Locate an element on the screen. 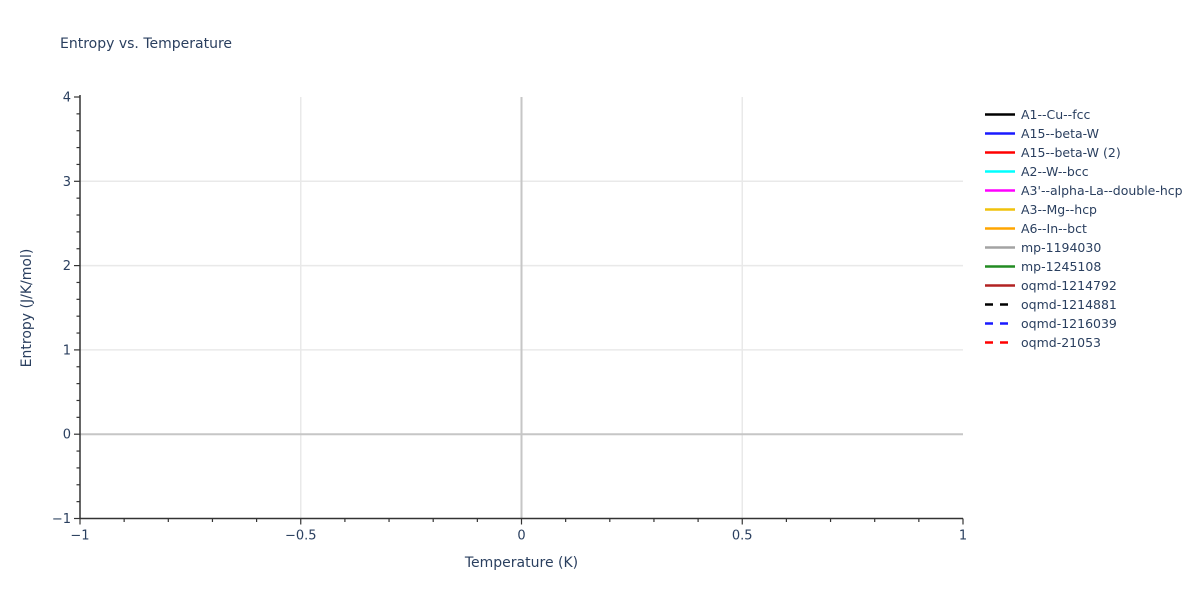 Image resolution: width=1200 pixels, height=600 pixels. x-tick-label: −0.5 is located at coordinates (301, 536).